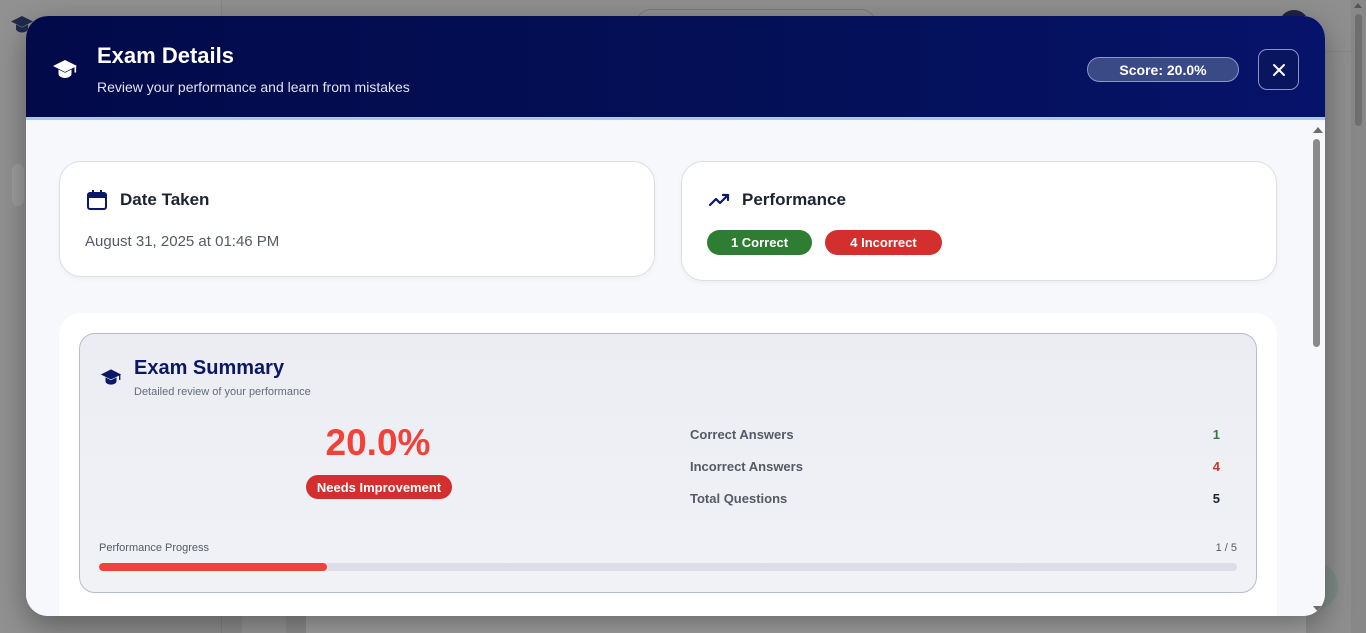  I want to click on stat-label-total: Total Questions, so click(739, 498).